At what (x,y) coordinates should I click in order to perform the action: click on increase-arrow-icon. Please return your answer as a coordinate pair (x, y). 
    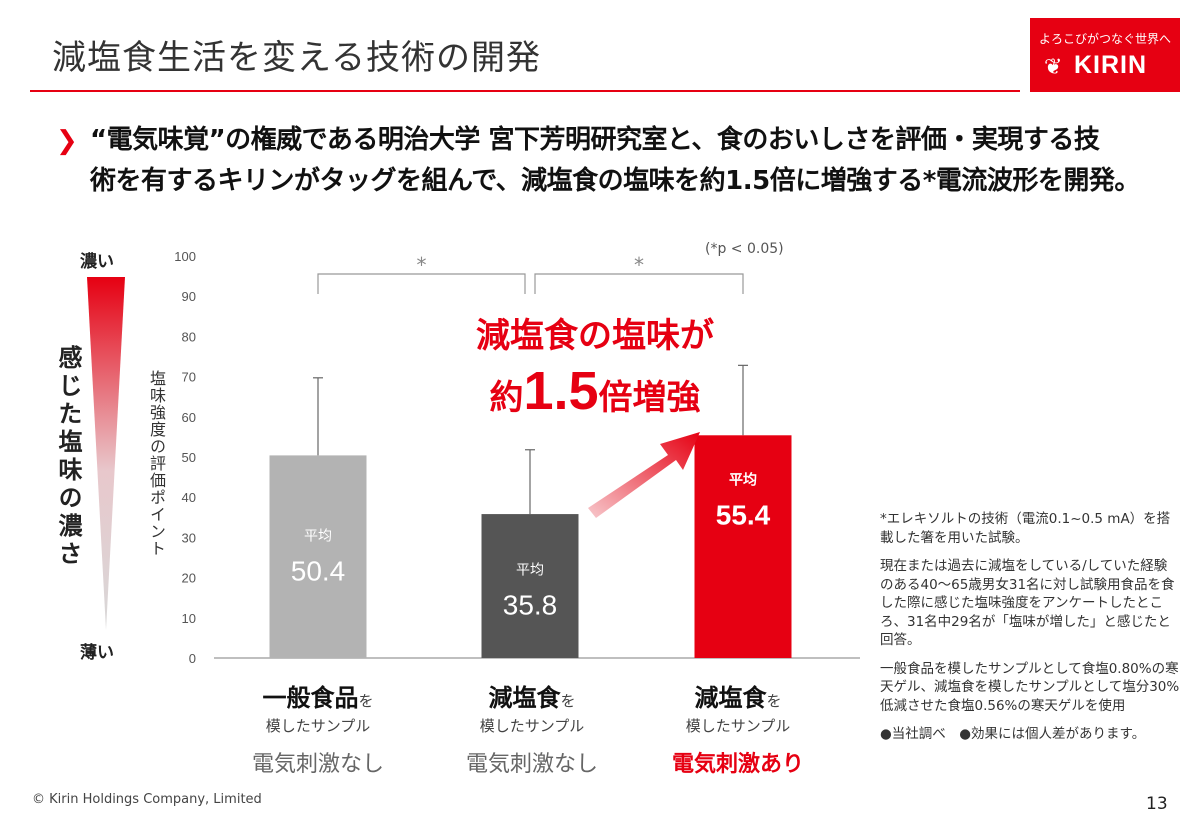
    Looking at the image, I should click on (644, 475).